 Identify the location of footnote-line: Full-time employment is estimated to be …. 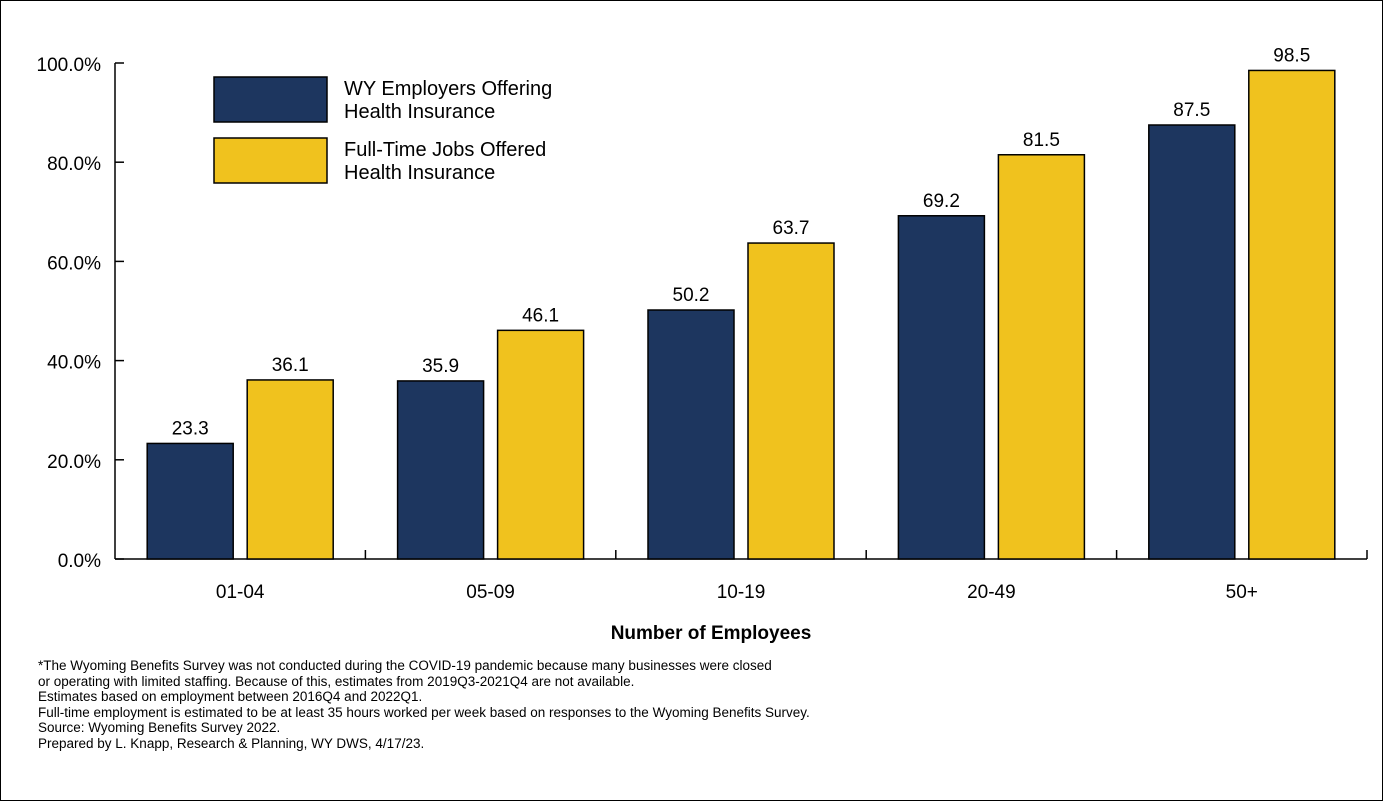
(424, 712).